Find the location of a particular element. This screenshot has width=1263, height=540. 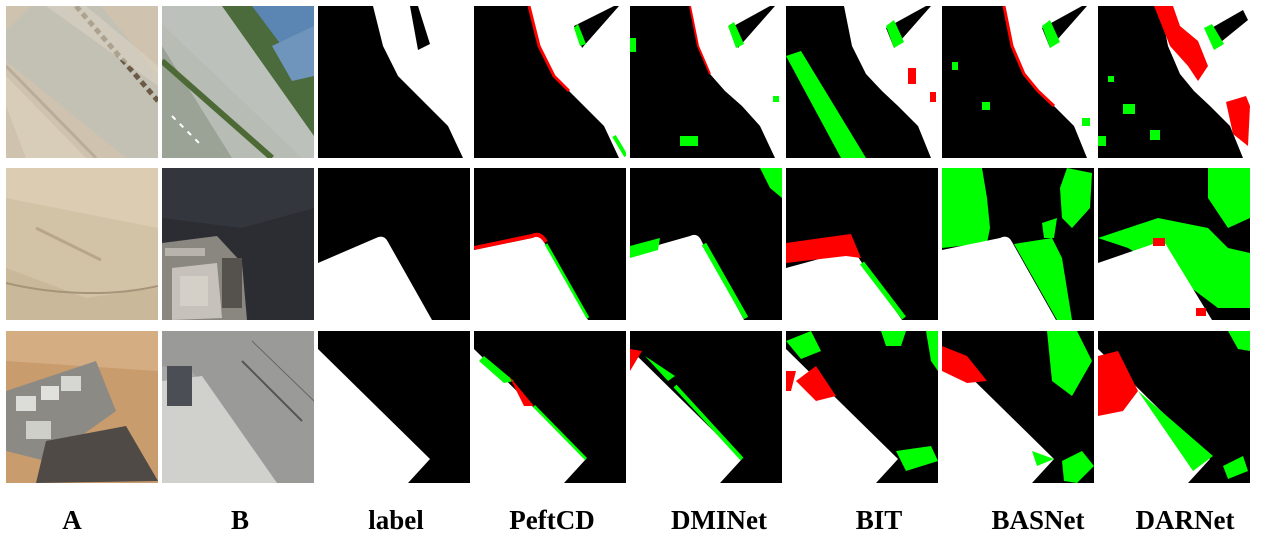

row1-dminet-mask is located at coordinates (706, 82).